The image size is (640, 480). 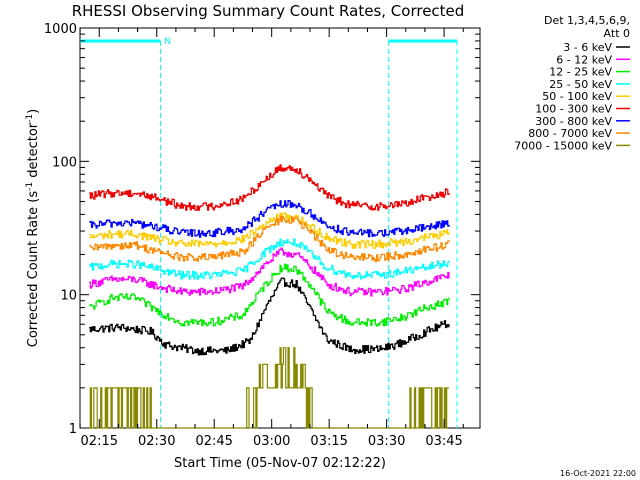 I want to click on x-tick-label: 03:30, so click(x=386, y=441).